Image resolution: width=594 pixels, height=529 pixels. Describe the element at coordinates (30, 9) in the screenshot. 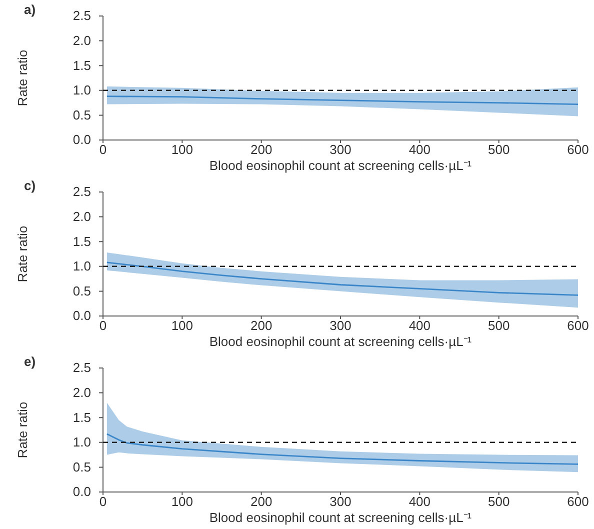

I see `chart-title: a)` at that location.